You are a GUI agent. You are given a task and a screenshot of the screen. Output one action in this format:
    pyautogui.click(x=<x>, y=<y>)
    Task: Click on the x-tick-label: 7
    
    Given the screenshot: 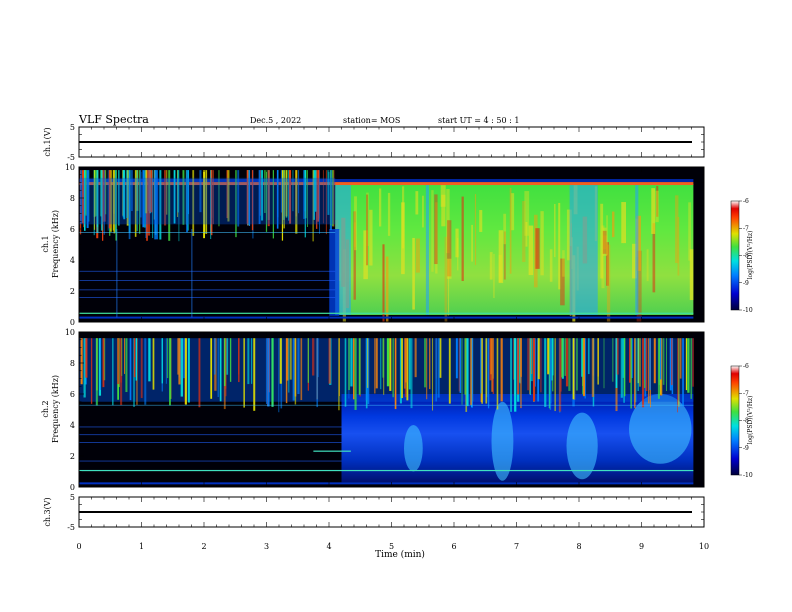 What is the action you would take?
    pyautogui.click(x=516, y=546)
    